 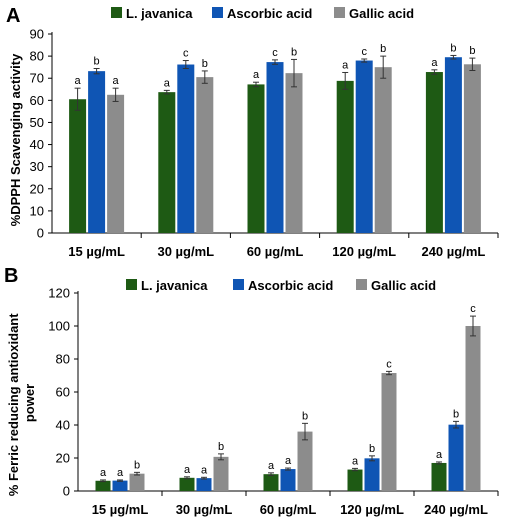 What do you see at coordinates (37, 34) in the screenshot?
I see `y-tick-label: 90` at bounding box center [37, 34].